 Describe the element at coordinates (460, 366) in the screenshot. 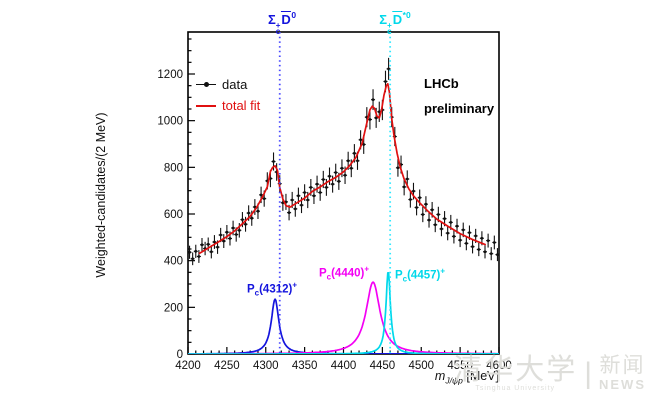

I see `x-tick-label: 4550` at that location.